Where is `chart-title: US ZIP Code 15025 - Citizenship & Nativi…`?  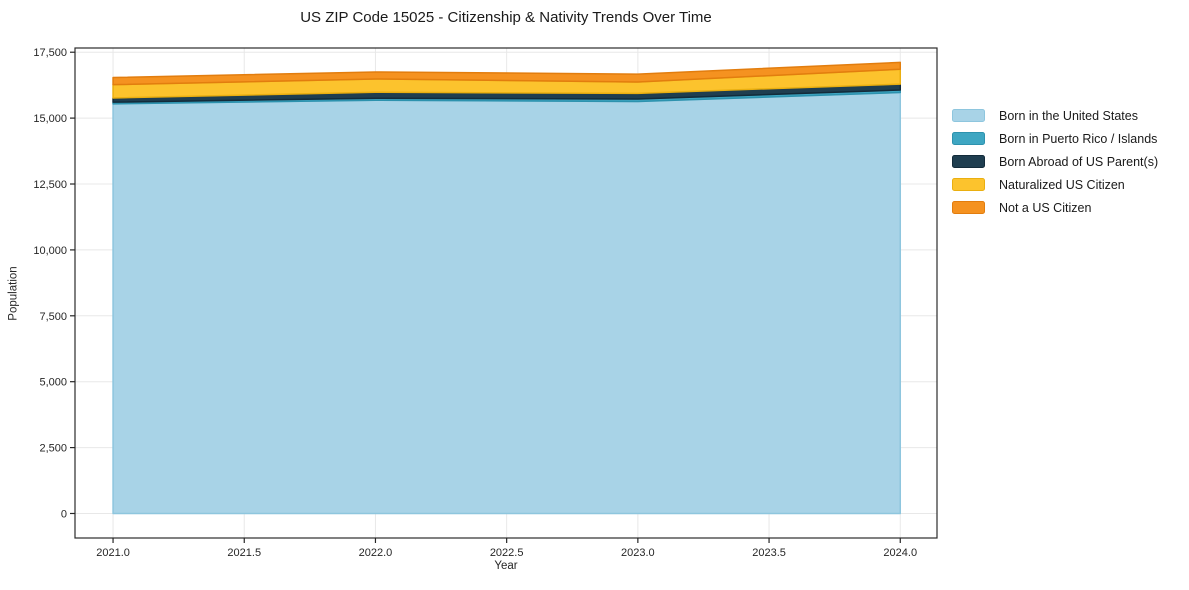
chart-title: US ZIP Code 15025 - Citizenship & Nativi… is located at coordinates (506, 17).